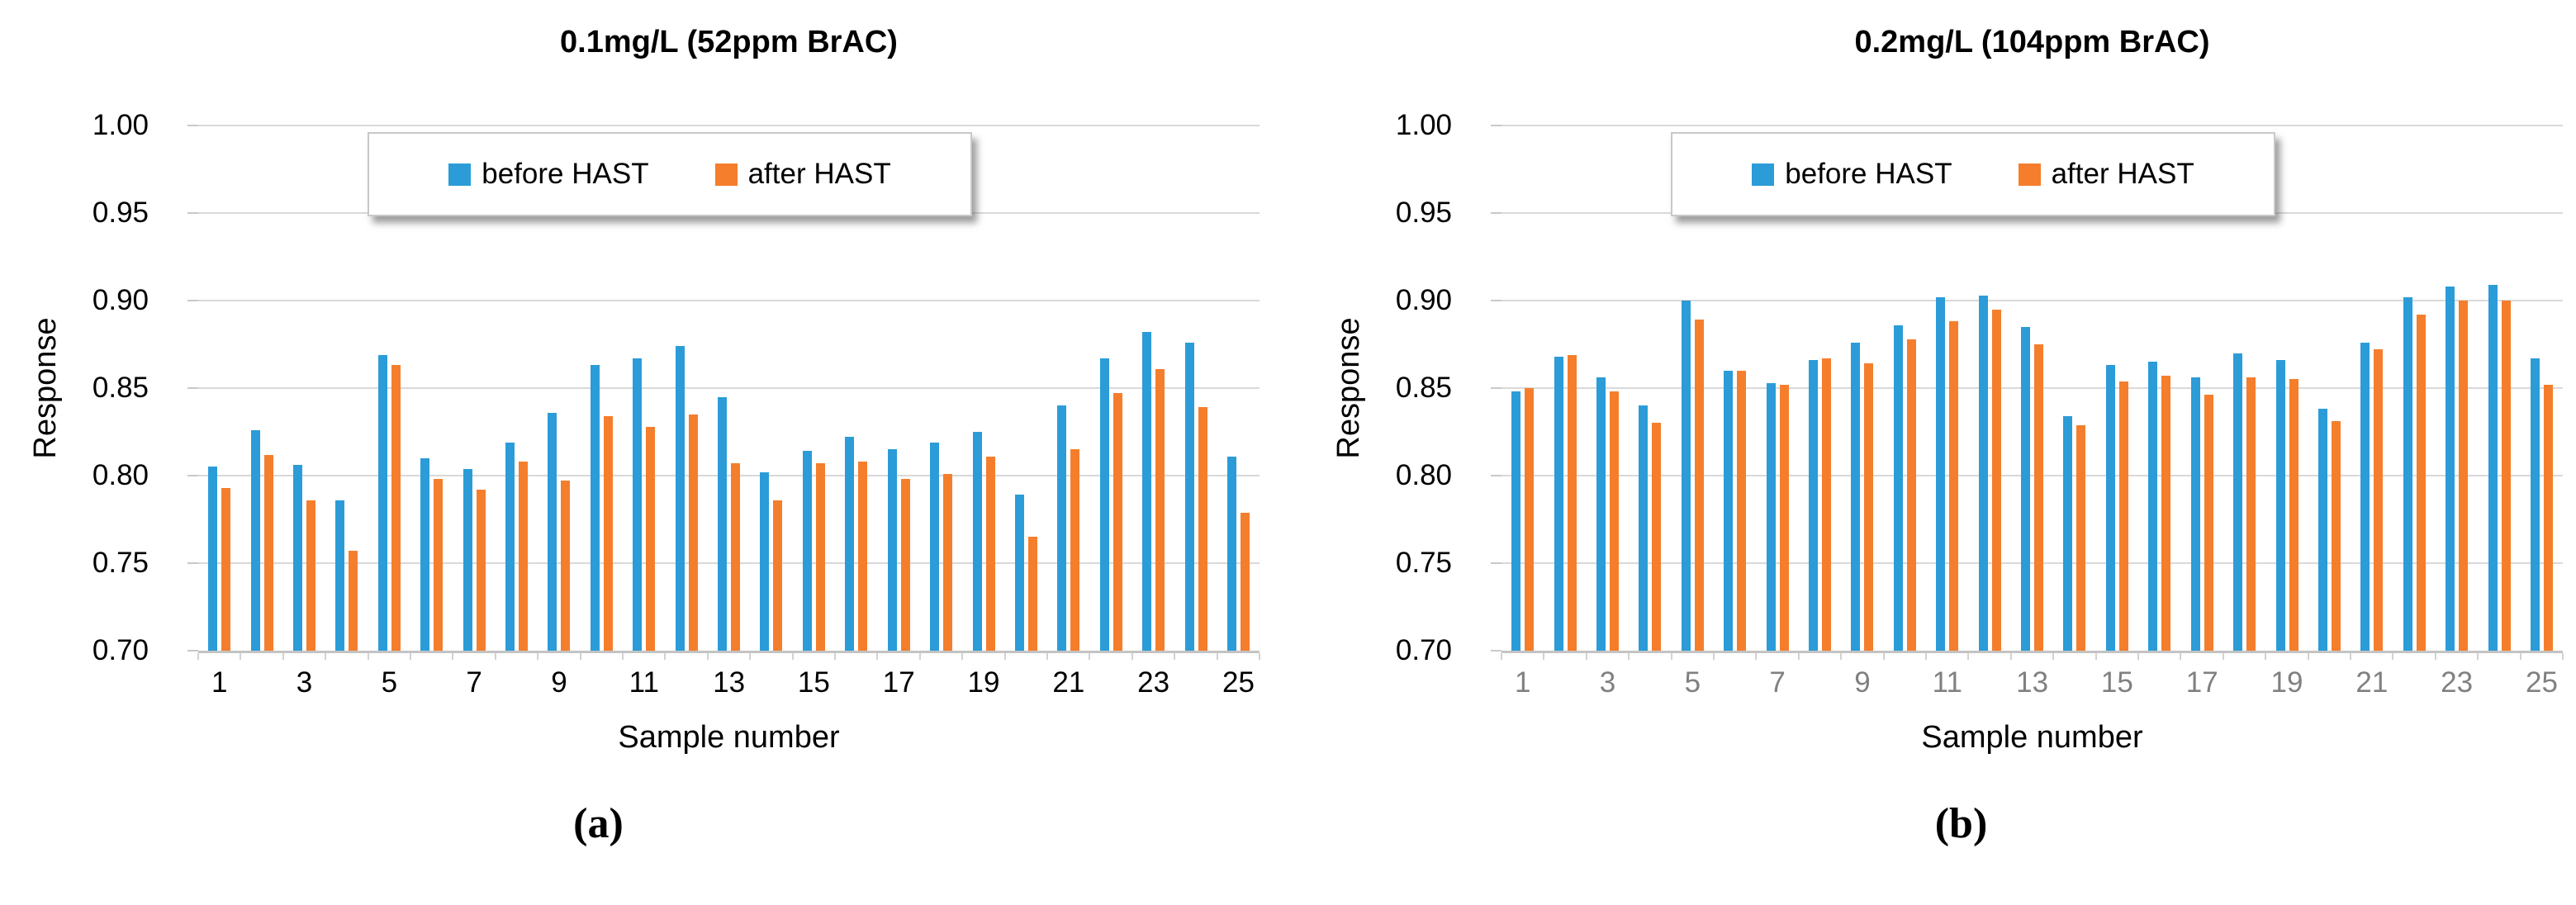  I want to click on after-hast-swatch-icon, so click(726, 174).